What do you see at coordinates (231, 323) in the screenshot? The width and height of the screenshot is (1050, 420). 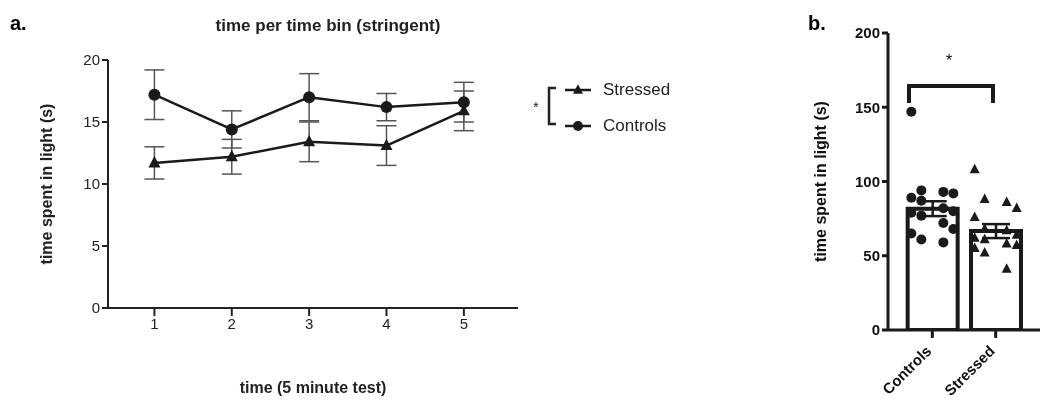 I see `x-tick-label: 2` at bounding box center [231, 323].